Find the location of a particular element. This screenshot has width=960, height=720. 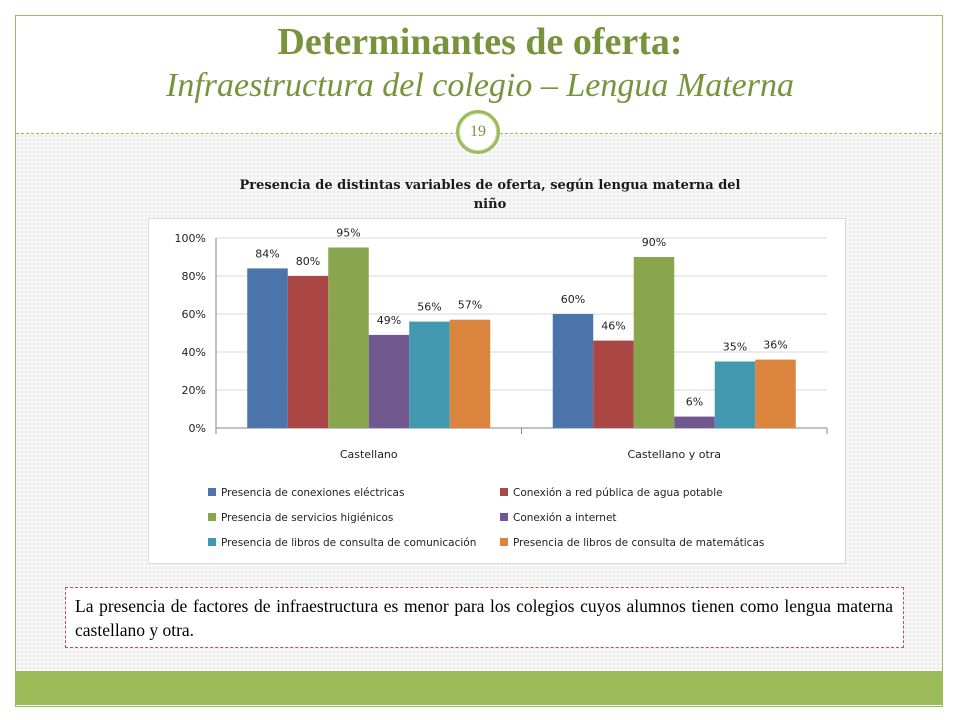

legend-label: Presencia de conexiones eléctricas is located at coordinates (312, 493).